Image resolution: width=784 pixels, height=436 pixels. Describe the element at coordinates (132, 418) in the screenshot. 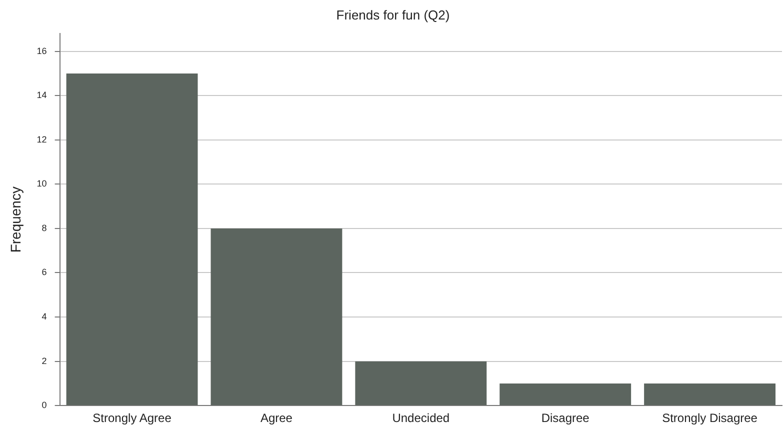

I see `x-tick-label: Strongly Agree` at that location.